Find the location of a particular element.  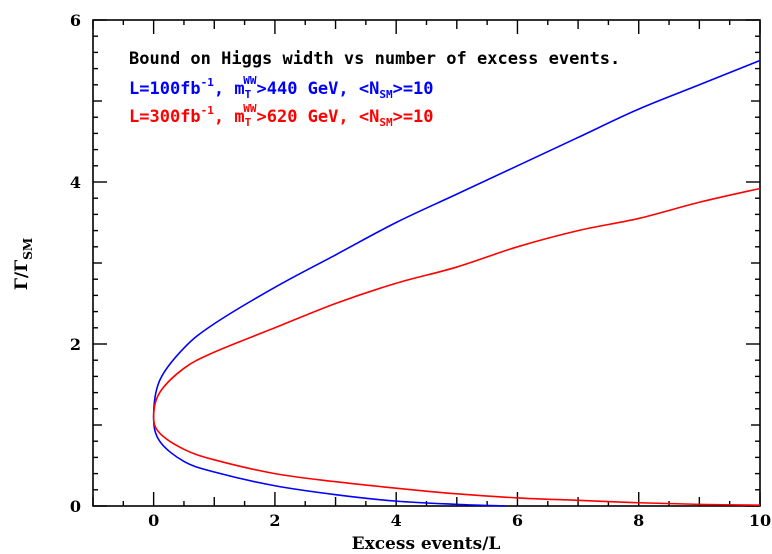

x-tick-label: 6 is located at coordinates (517, 520).